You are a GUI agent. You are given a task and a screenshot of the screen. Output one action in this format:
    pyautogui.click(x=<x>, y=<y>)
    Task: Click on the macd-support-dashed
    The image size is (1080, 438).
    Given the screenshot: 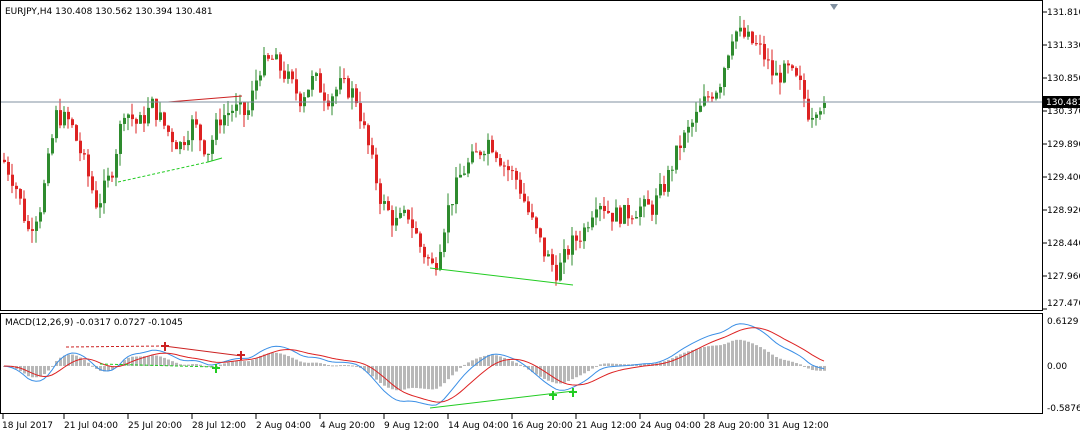 What is the action you would take?
    pyautogui.click(x=158, y=365)
    